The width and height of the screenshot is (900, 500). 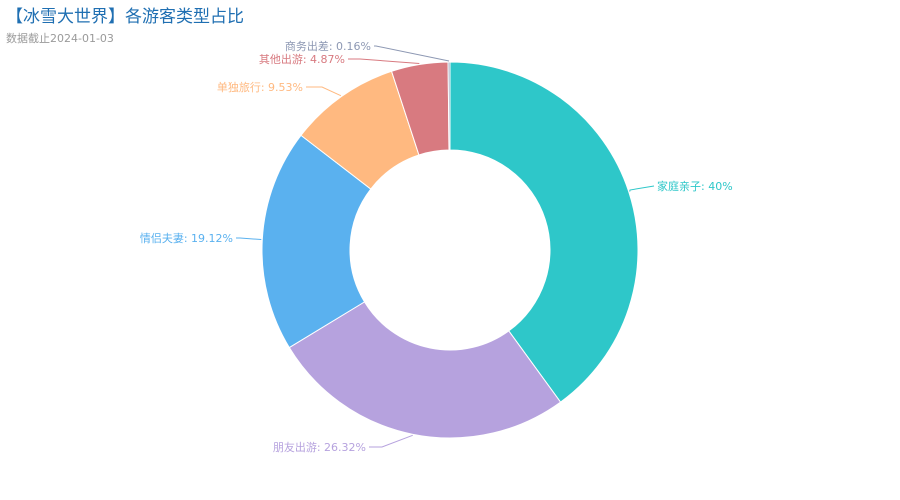 I want to click on slice-label-商务出差: 商务出差: 0.16%, so click(x=328, y=46).